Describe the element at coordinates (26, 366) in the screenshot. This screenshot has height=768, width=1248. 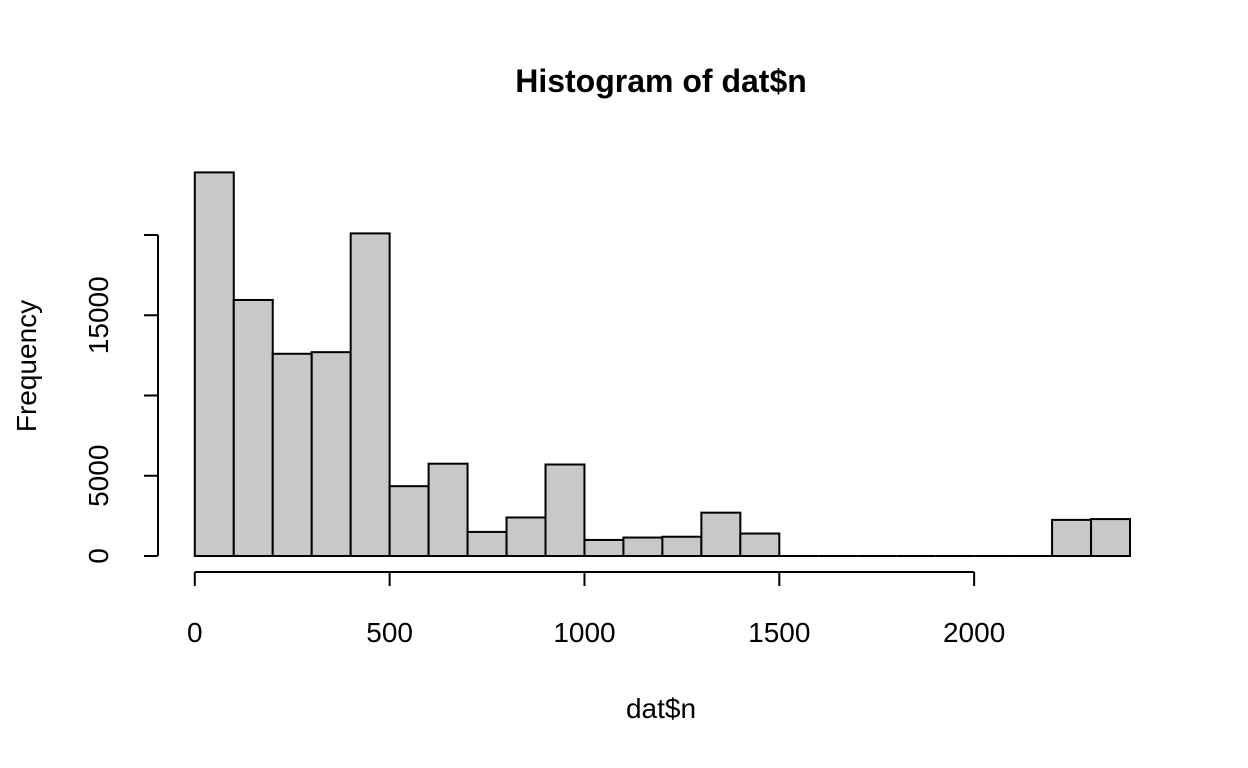
I see `y-axis-label: Frequency` at that location.